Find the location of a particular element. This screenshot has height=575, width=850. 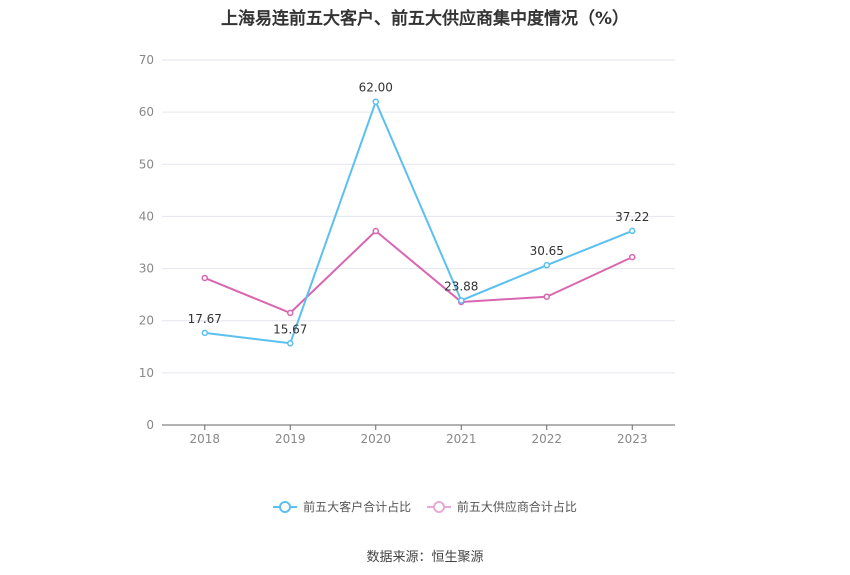

y-tick-label: 0 is located at coordinates (150, 425).